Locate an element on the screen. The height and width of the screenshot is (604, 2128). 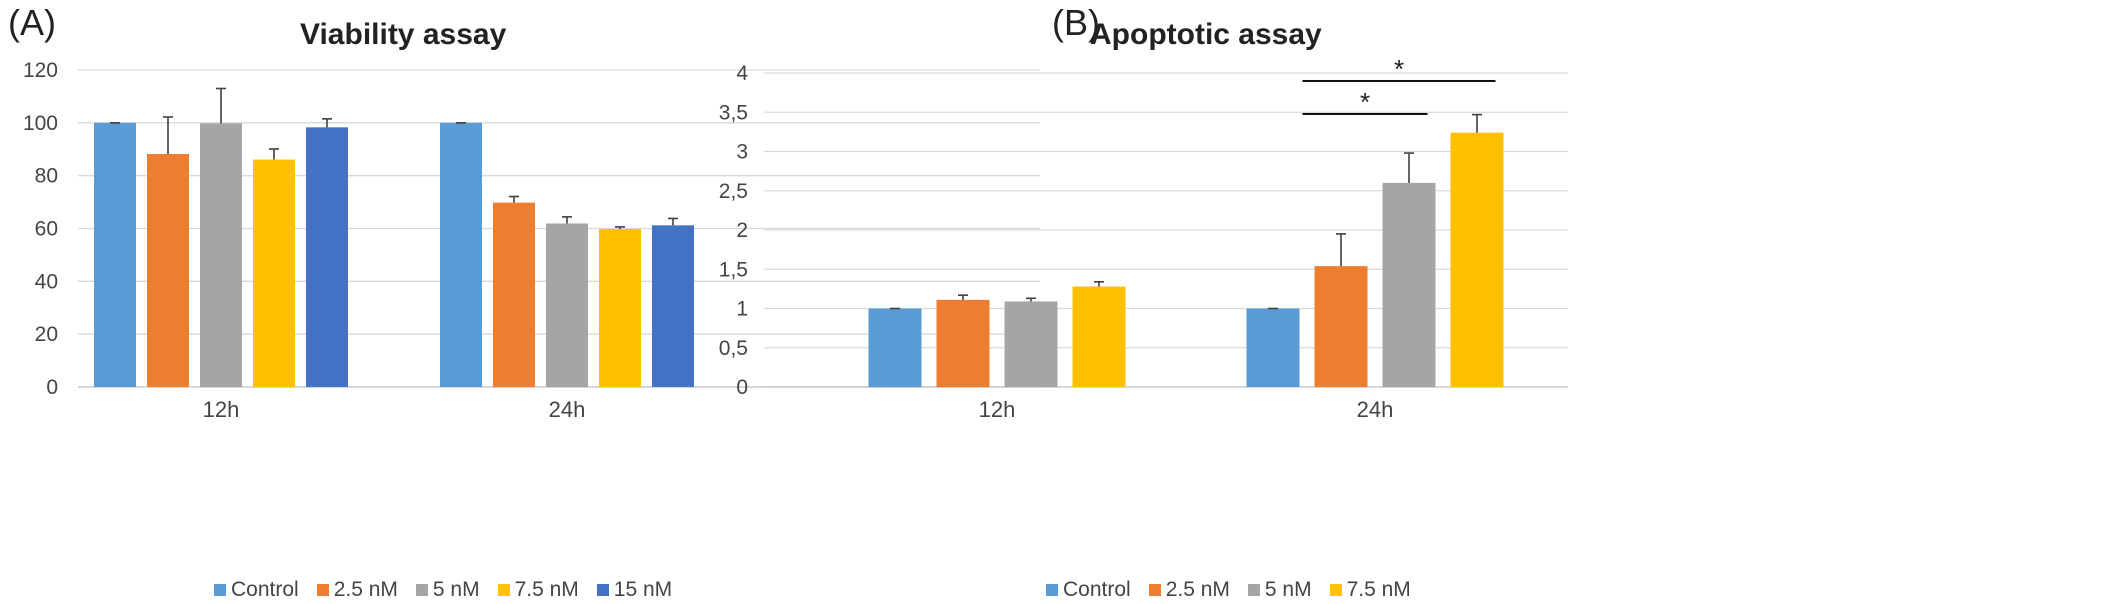
y-tick-label: 100 is located at coordinates (40, 123).